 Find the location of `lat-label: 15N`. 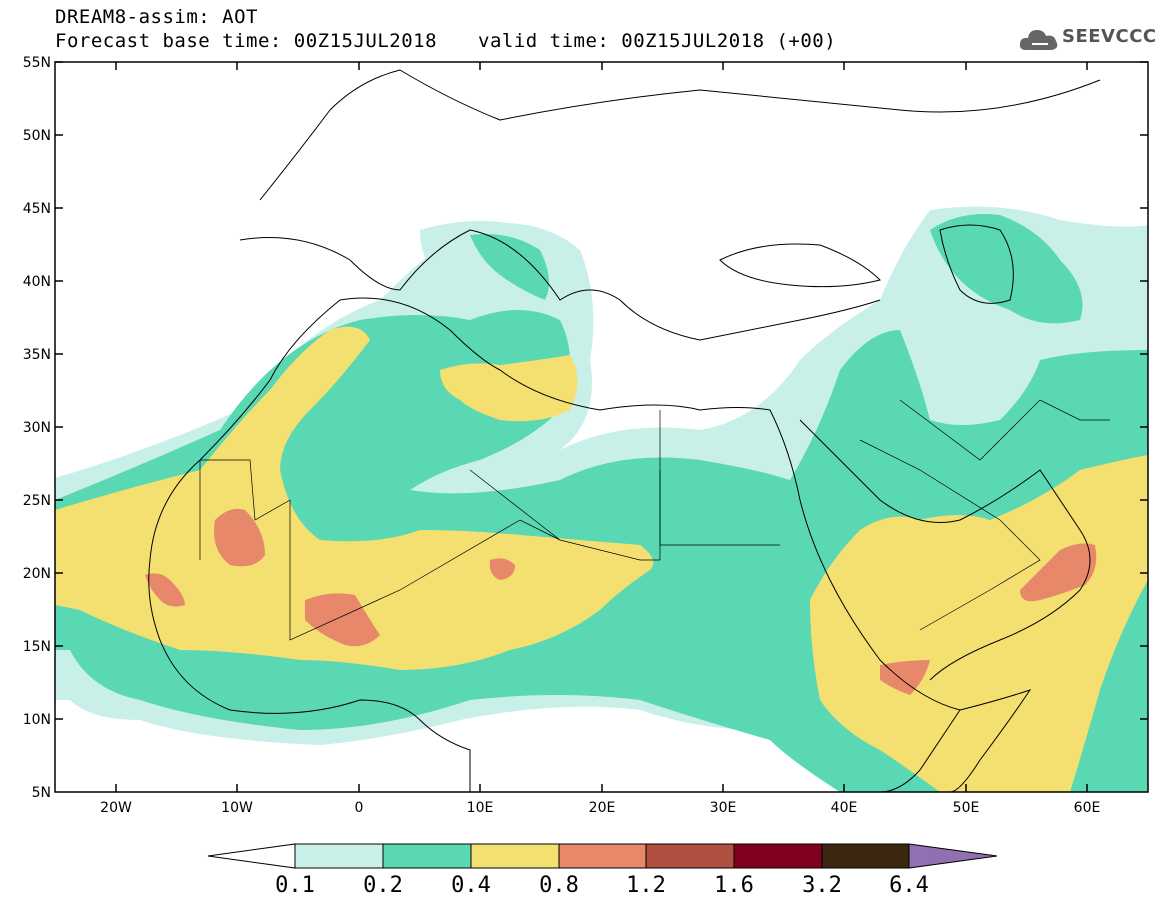

lat-label: 15N is located at coordinates (37, 647).